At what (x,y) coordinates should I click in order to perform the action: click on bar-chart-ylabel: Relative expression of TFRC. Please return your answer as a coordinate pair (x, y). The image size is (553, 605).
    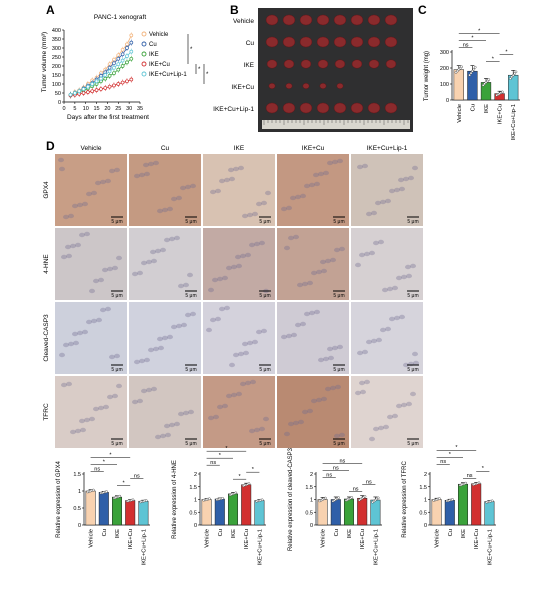
    Looking at the image, I should click on (405, 499).